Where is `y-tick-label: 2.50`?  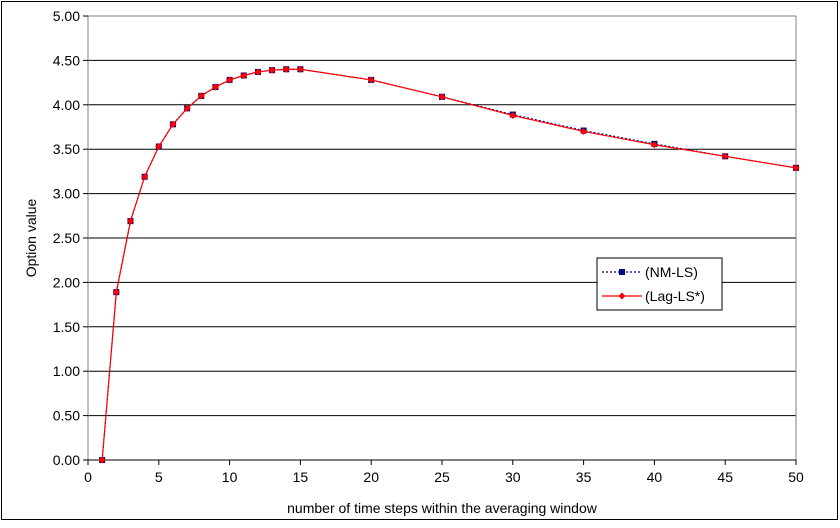
y-tick-label: 2.50 is located at coordinates (66, 238).